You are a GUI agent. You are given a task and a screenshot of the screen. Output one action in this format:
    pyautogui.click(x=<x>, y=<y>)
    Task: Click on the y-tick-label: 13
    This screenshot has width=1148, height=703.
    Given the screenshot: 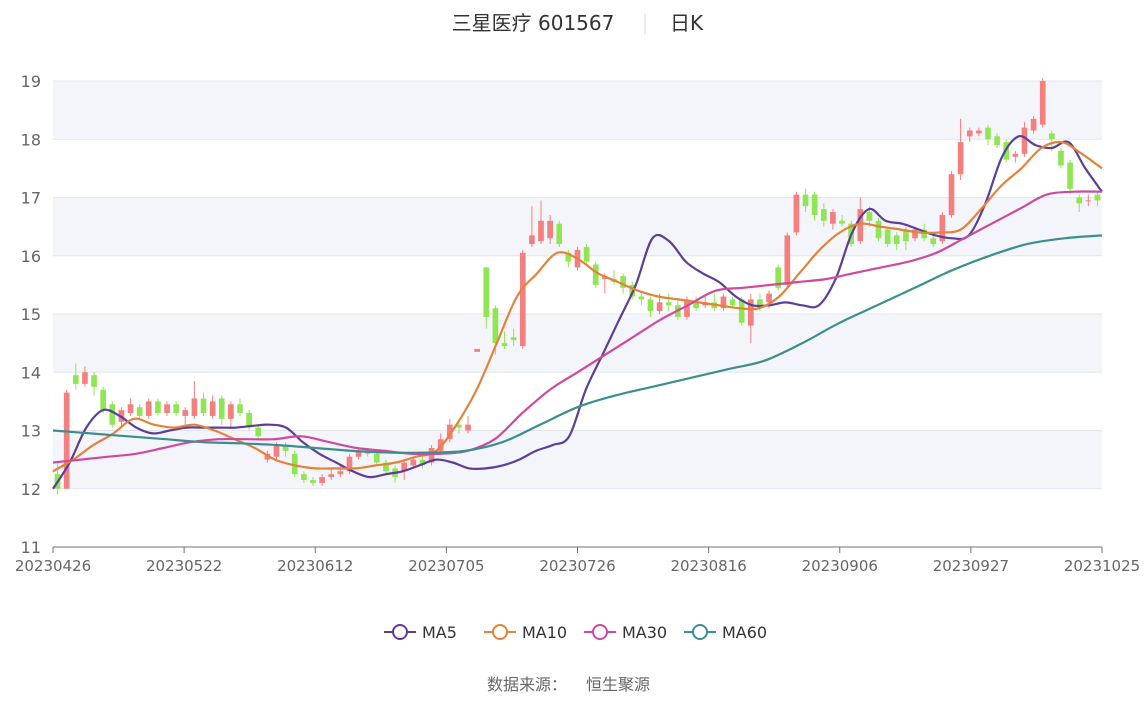 What is the action you would take?
    pyautogui.click(x=31, y=431)
    